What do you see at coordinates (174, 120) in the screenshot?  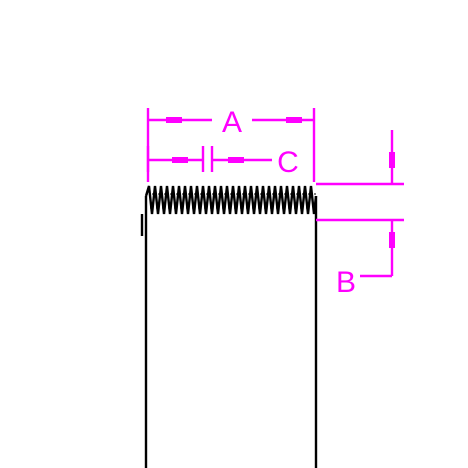 I see `dim-a-left-arrow` at bounding box center [174, 120].